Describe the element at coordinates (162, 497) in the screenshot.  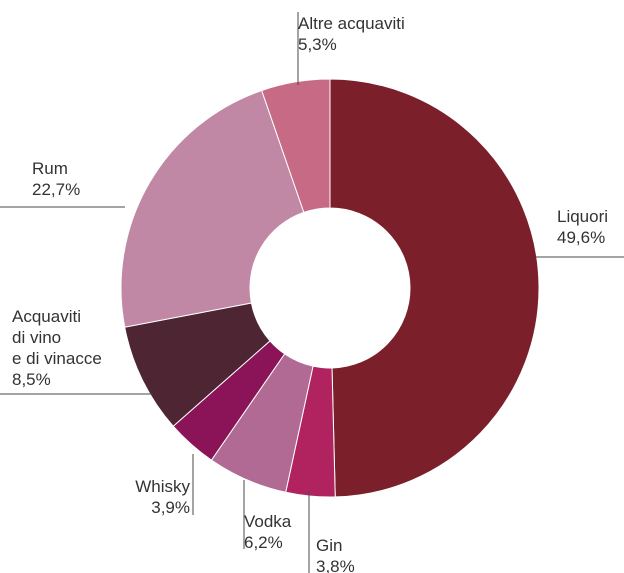
I see `slice-label: Whisky 3,9%` at that location.